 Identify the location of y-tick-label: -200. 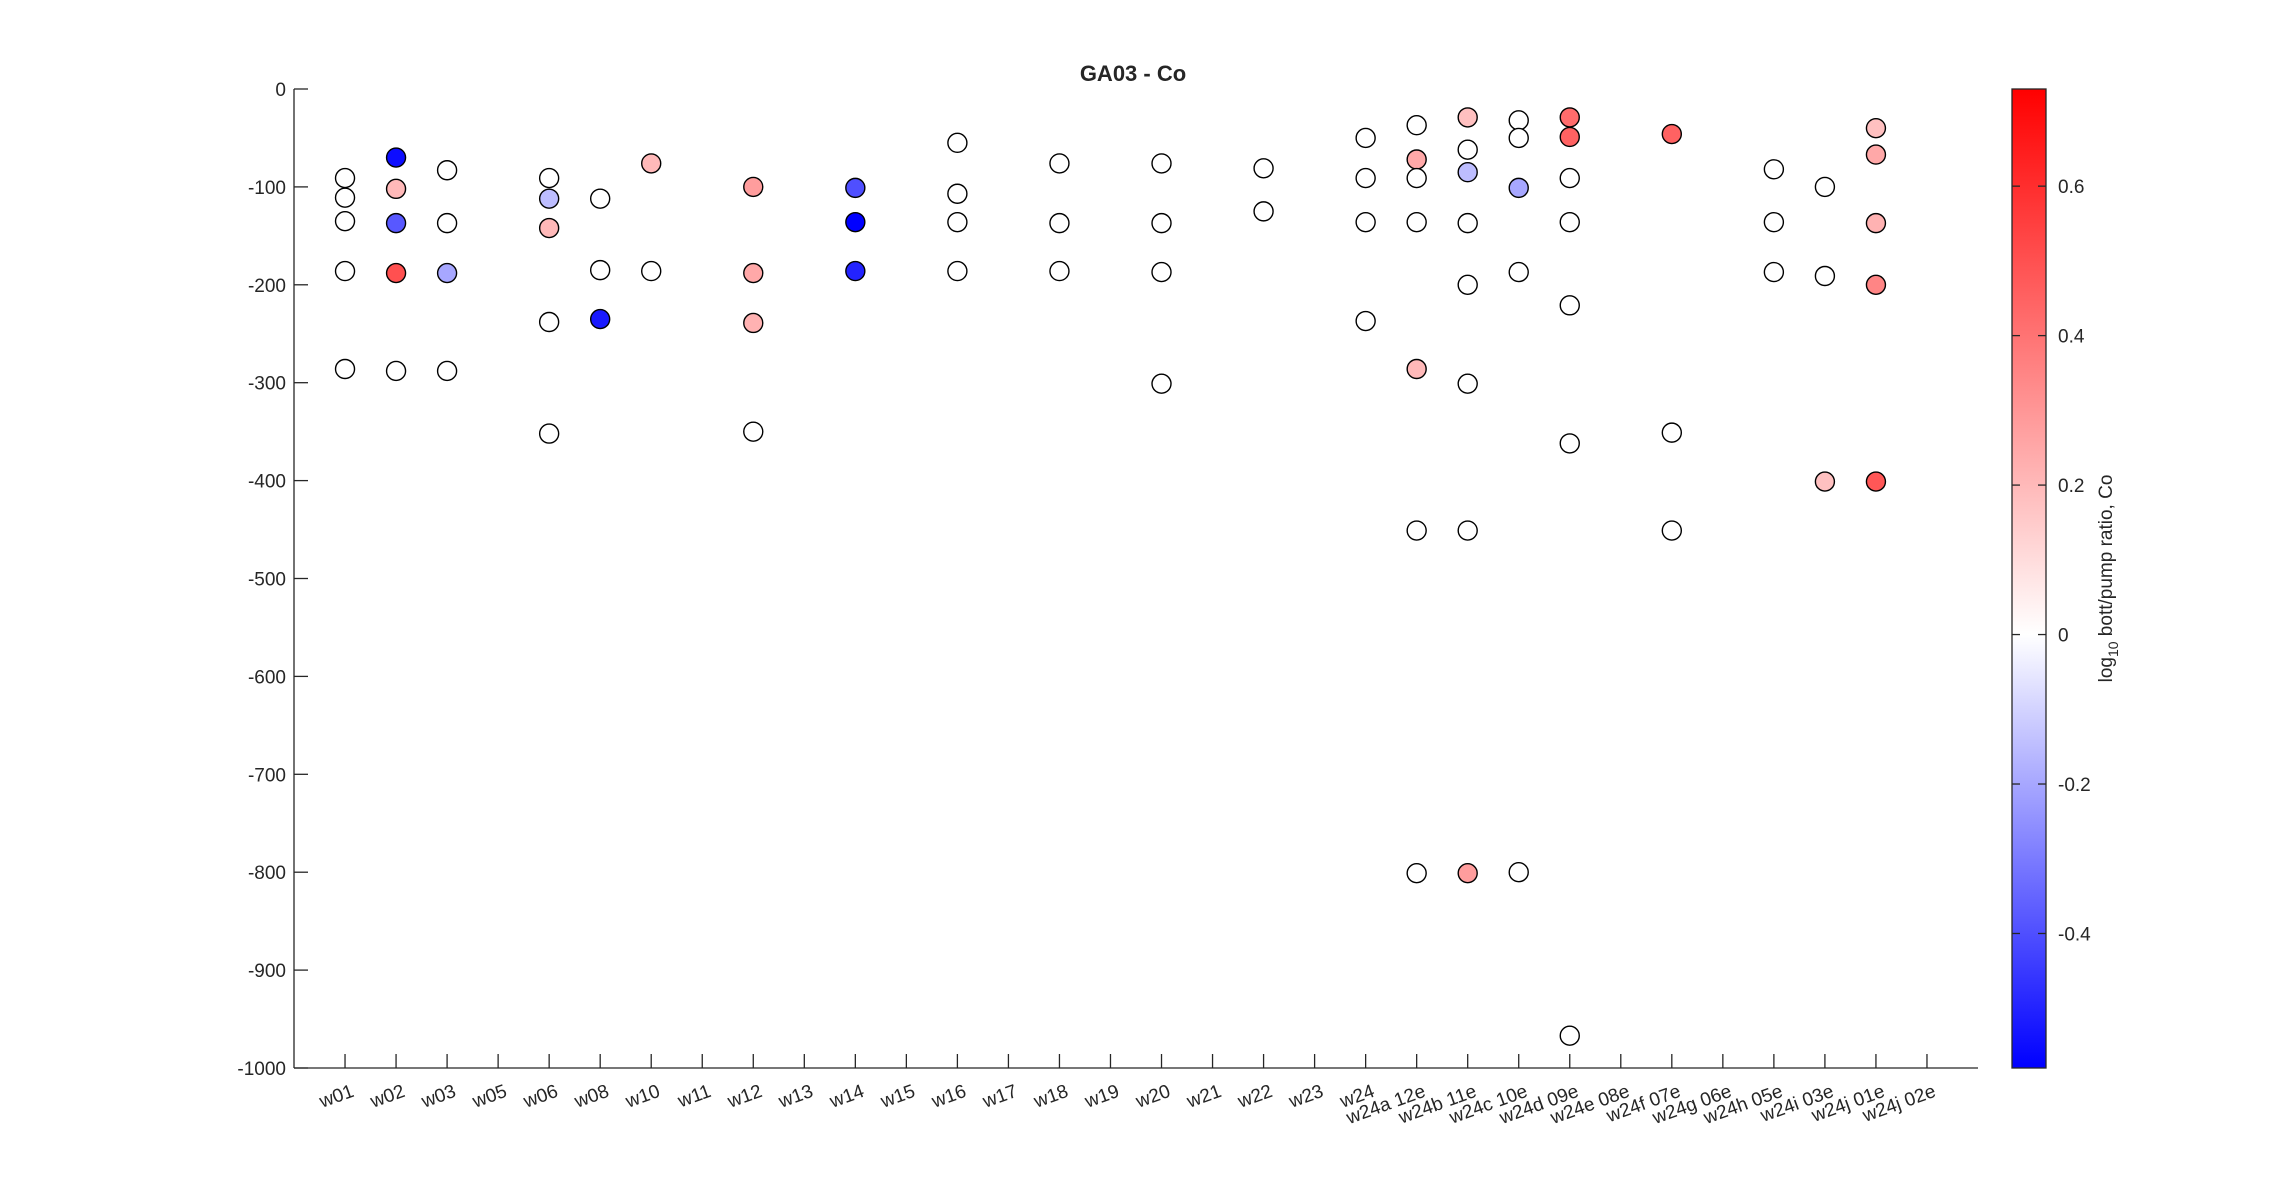
(267, 286).